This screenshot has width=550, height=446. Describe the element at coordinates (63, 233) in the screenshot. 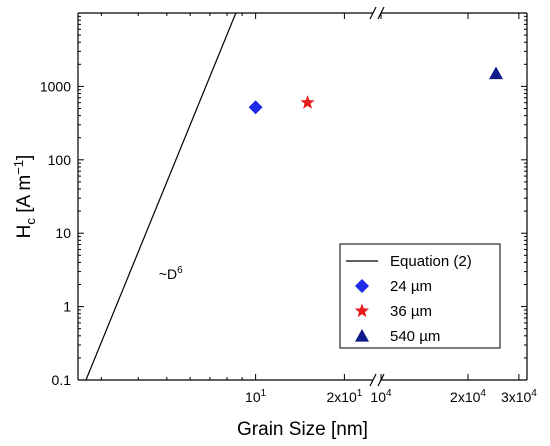

I see `y-tick-label: 10` at that location.